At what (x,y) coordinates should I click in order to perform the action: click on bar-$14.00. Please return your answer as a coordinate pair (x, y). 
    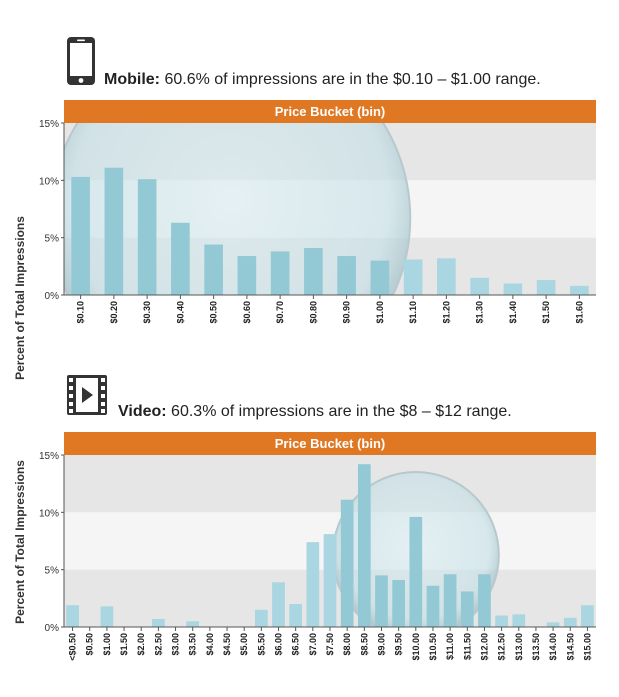
    Looking at the image, I should click on (553, 624).